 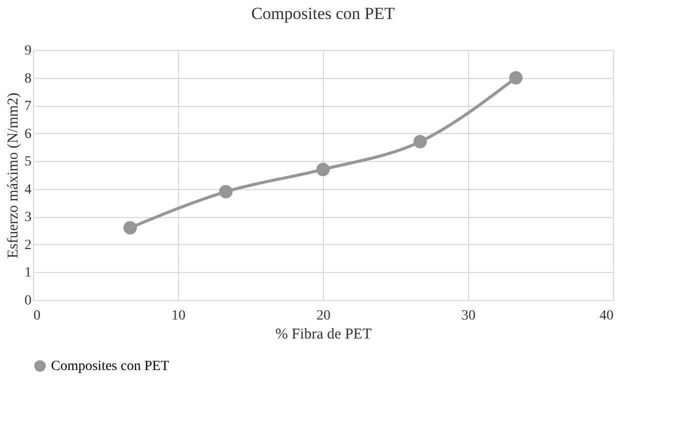 What do you see at coordinates (607, 316) in the screenshot?
I see `x-tick-label: 40` at bounding box center [607, 316].